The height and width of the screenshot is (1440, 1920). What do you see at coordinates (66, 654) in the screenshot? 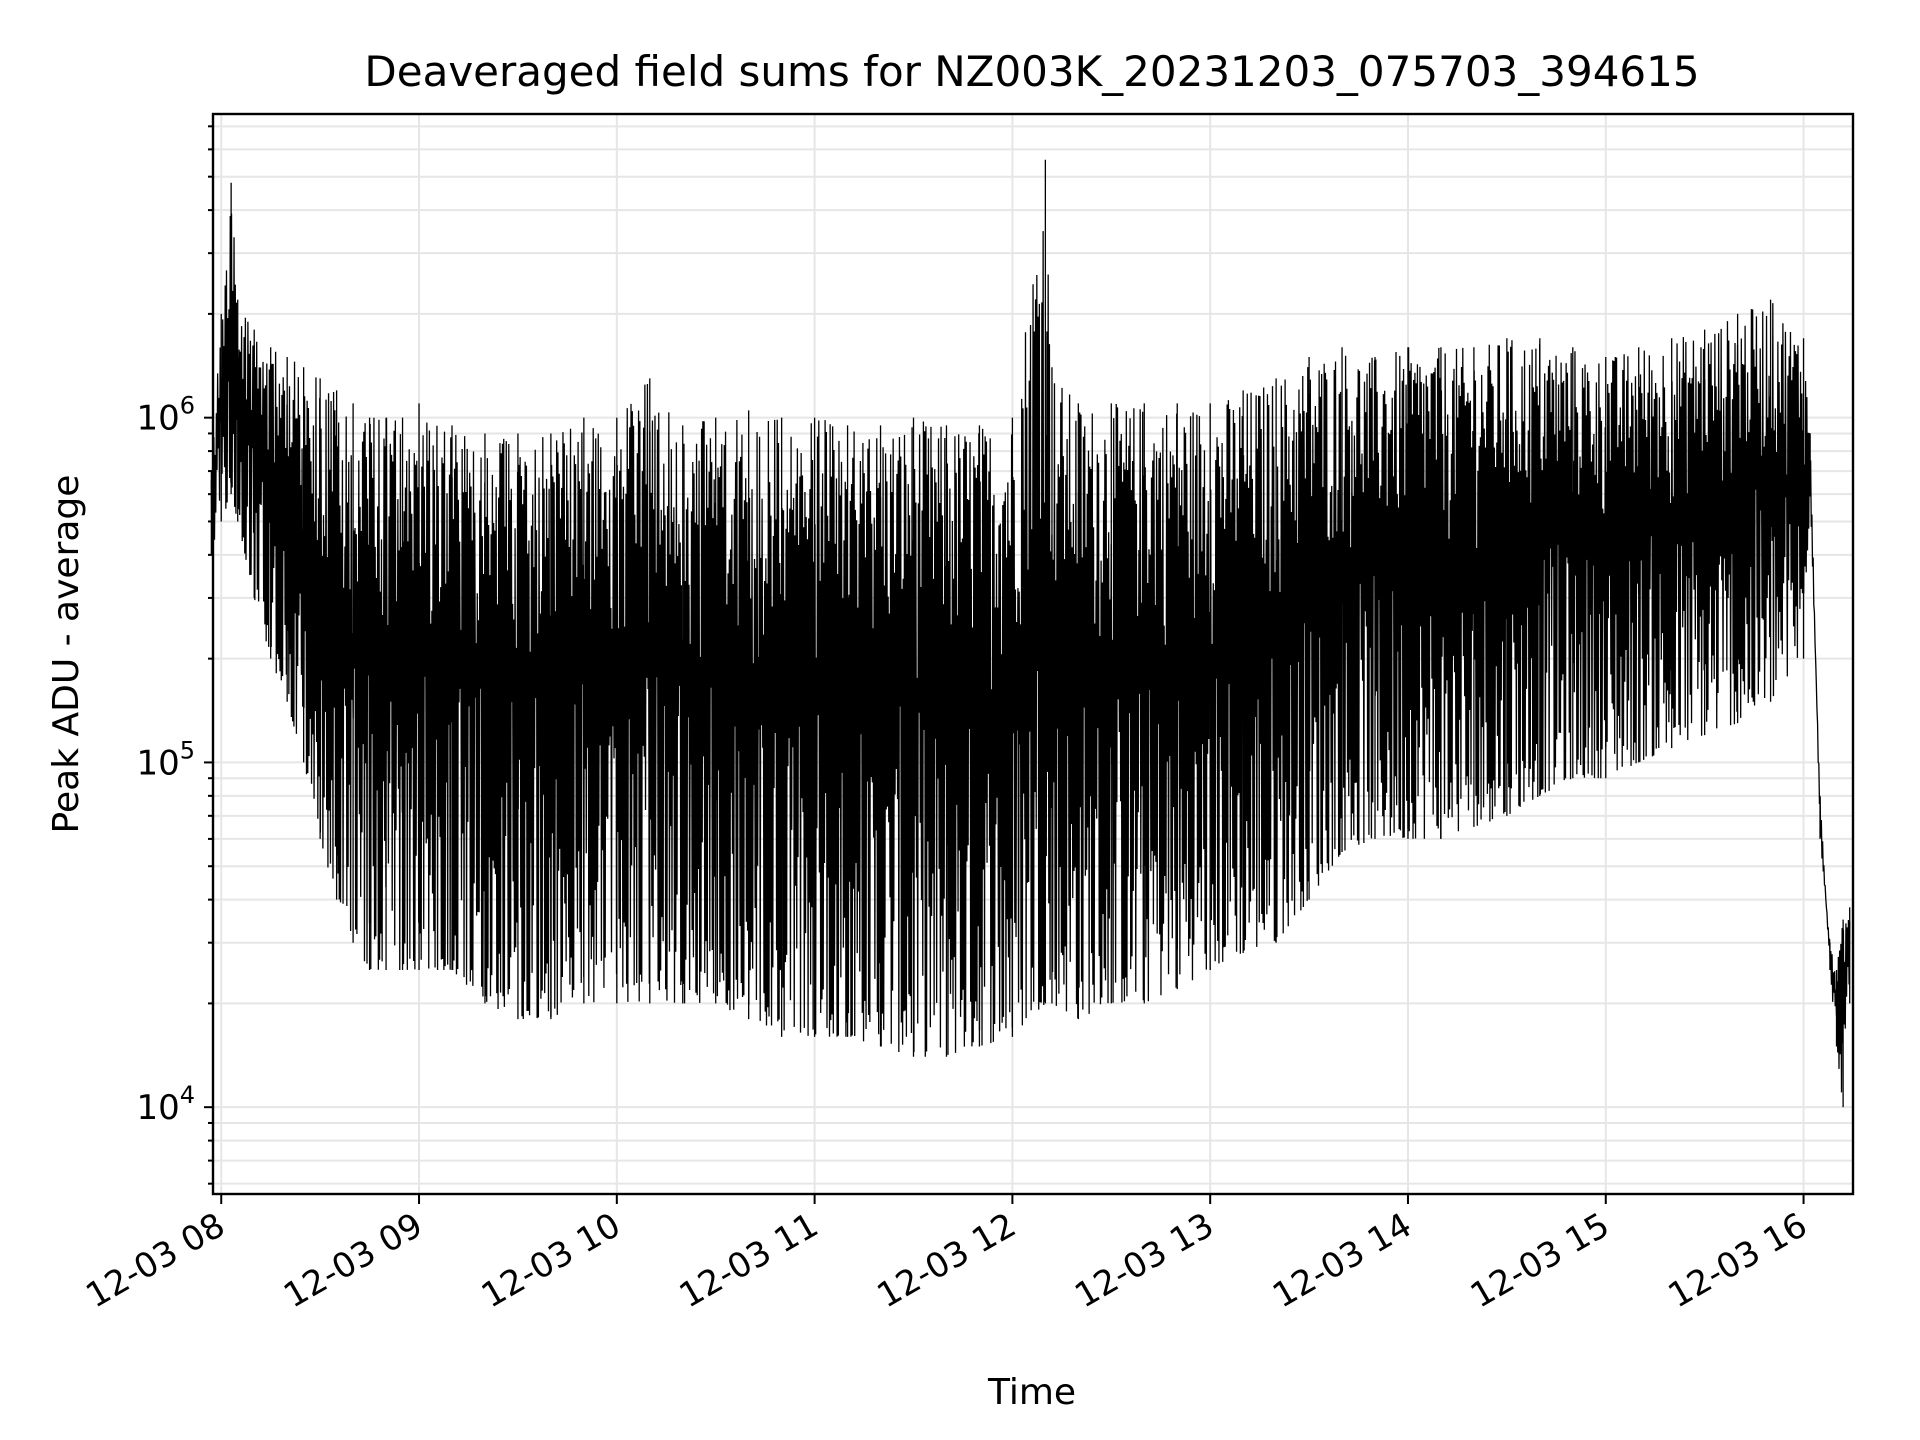
I see `y-axis-label: Peak ADU - average` at bounding box center [66, 654].